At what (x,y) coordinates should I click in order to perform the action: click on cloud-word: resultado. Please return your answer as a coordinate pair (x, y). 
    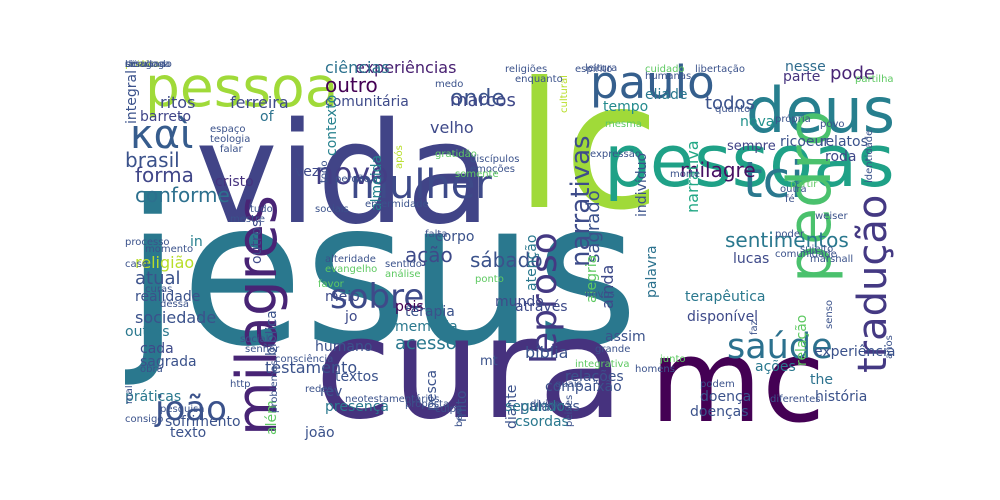
    Looking at the image, I should click on (148, 65).